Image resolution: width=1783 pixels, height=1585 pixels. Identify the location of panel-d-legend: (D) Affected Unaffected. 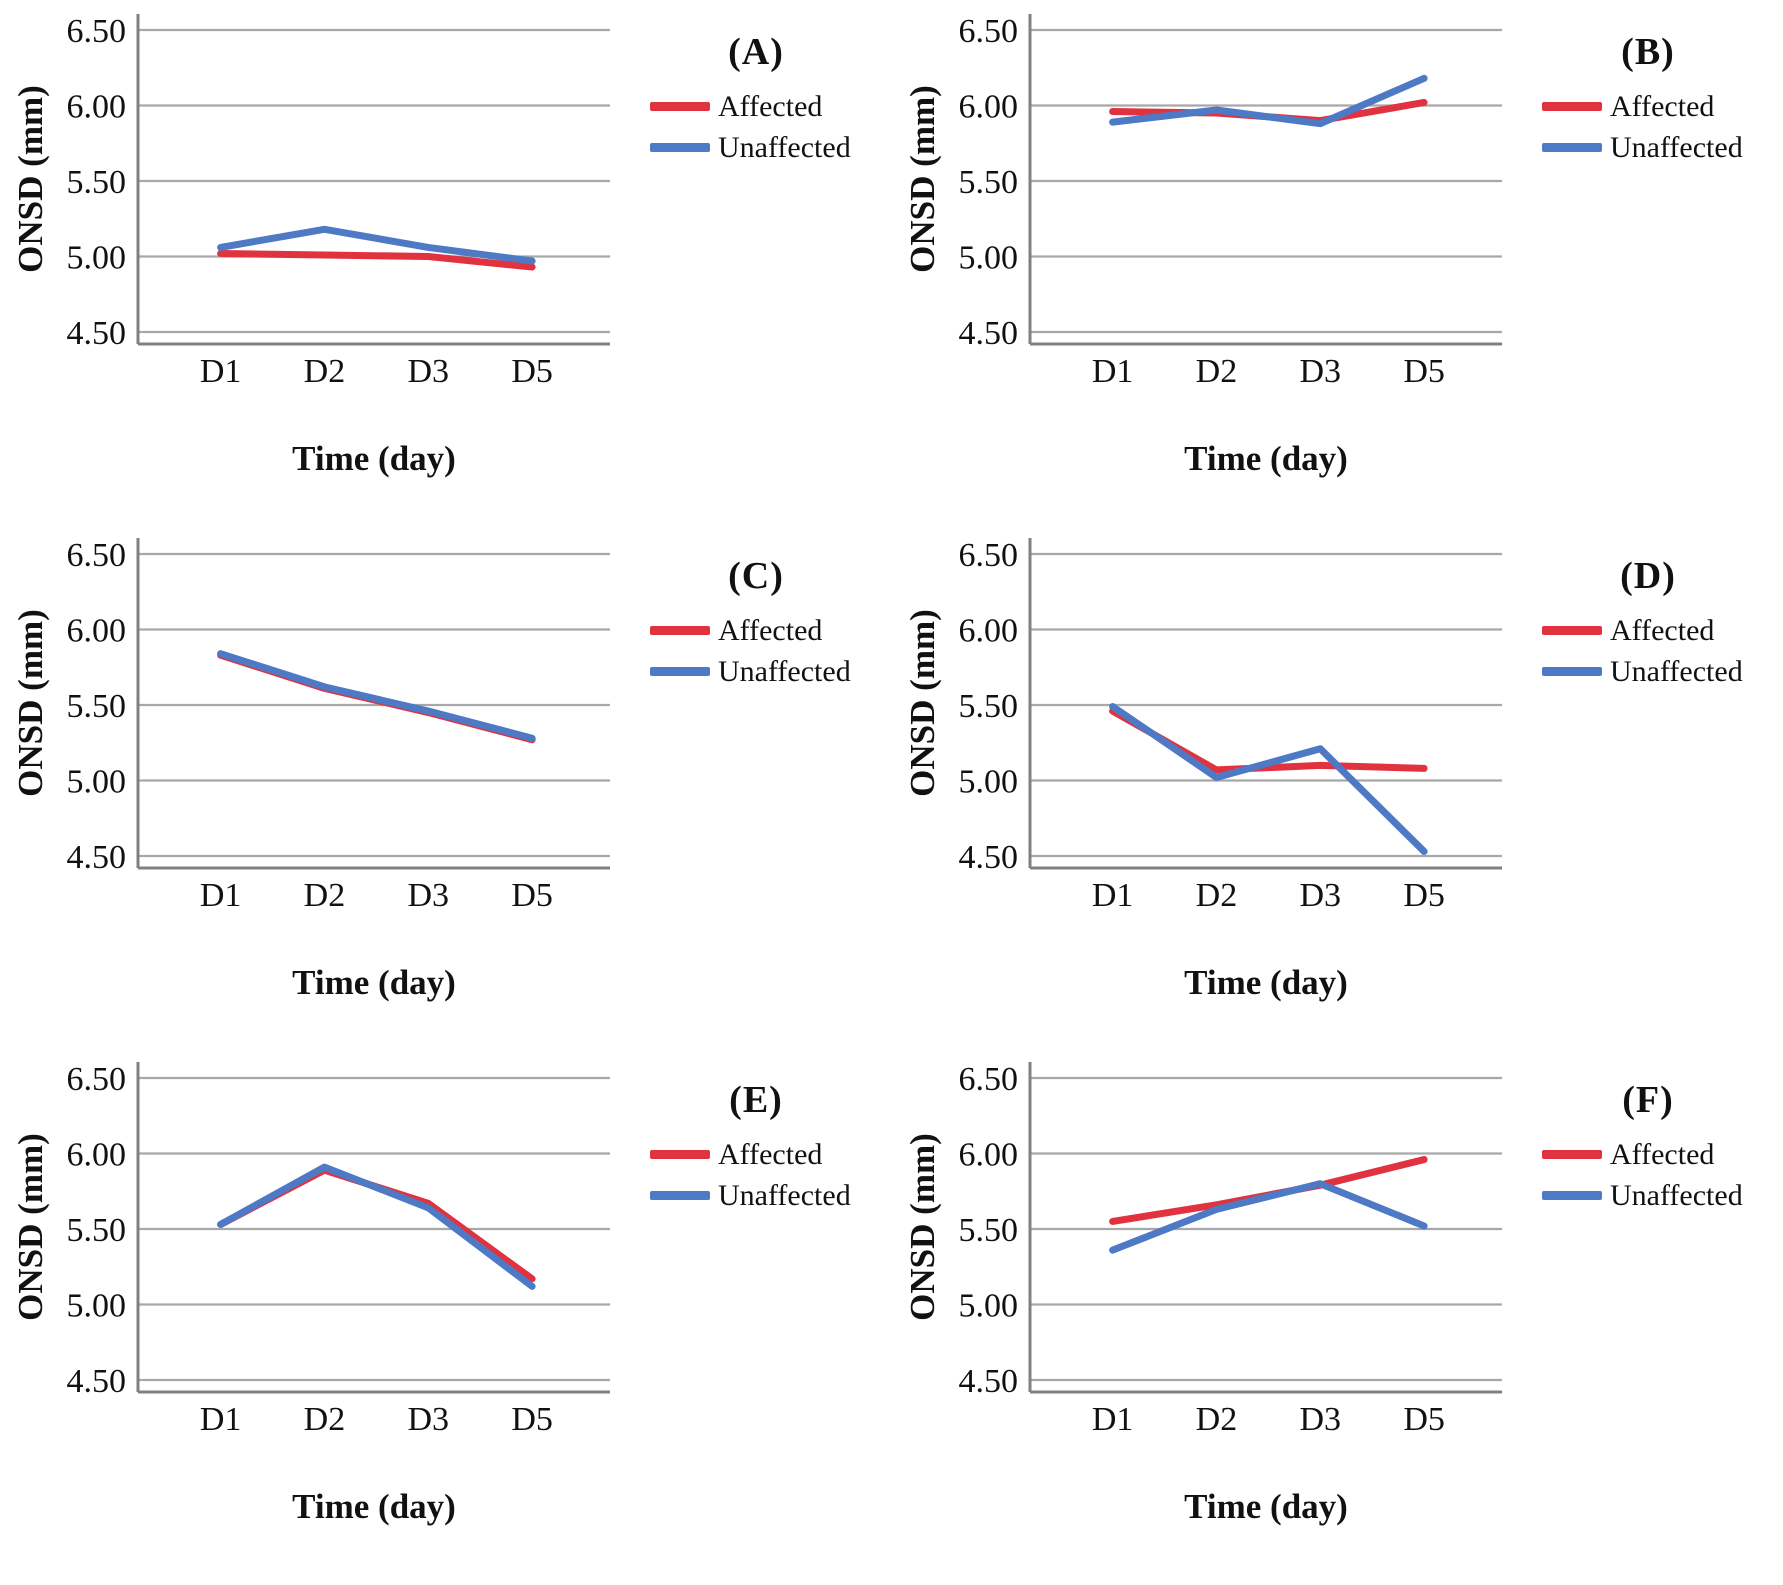
(1648, 614).